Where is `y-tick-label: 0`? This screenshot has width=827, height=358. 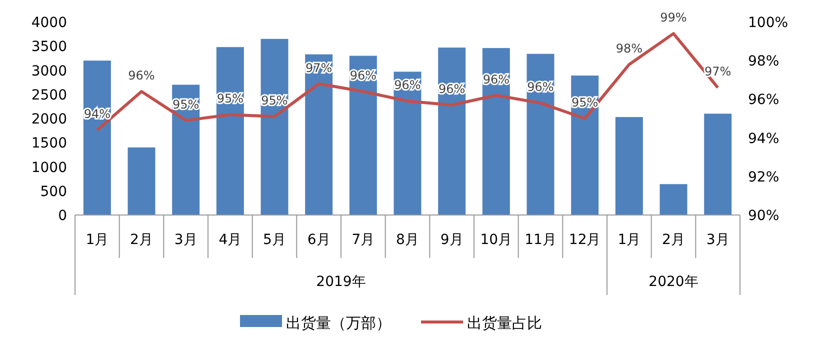
y-tick-label: 0 is located at coordinates (62, 216).